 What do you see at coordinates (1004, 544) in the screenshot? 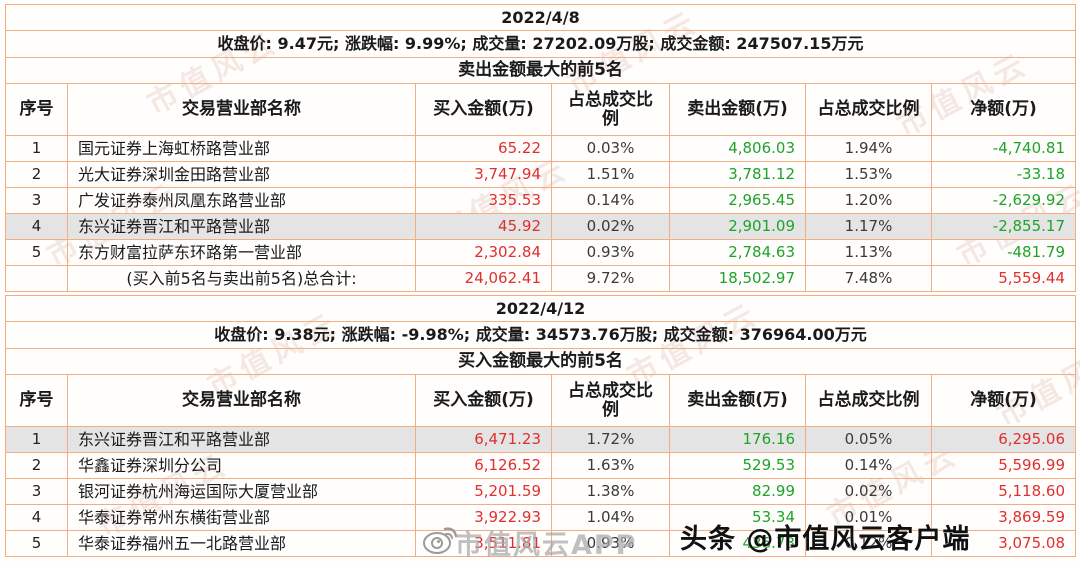
I see `net-amount-cell: 3,075.08` at bounding box center [1004, 544].